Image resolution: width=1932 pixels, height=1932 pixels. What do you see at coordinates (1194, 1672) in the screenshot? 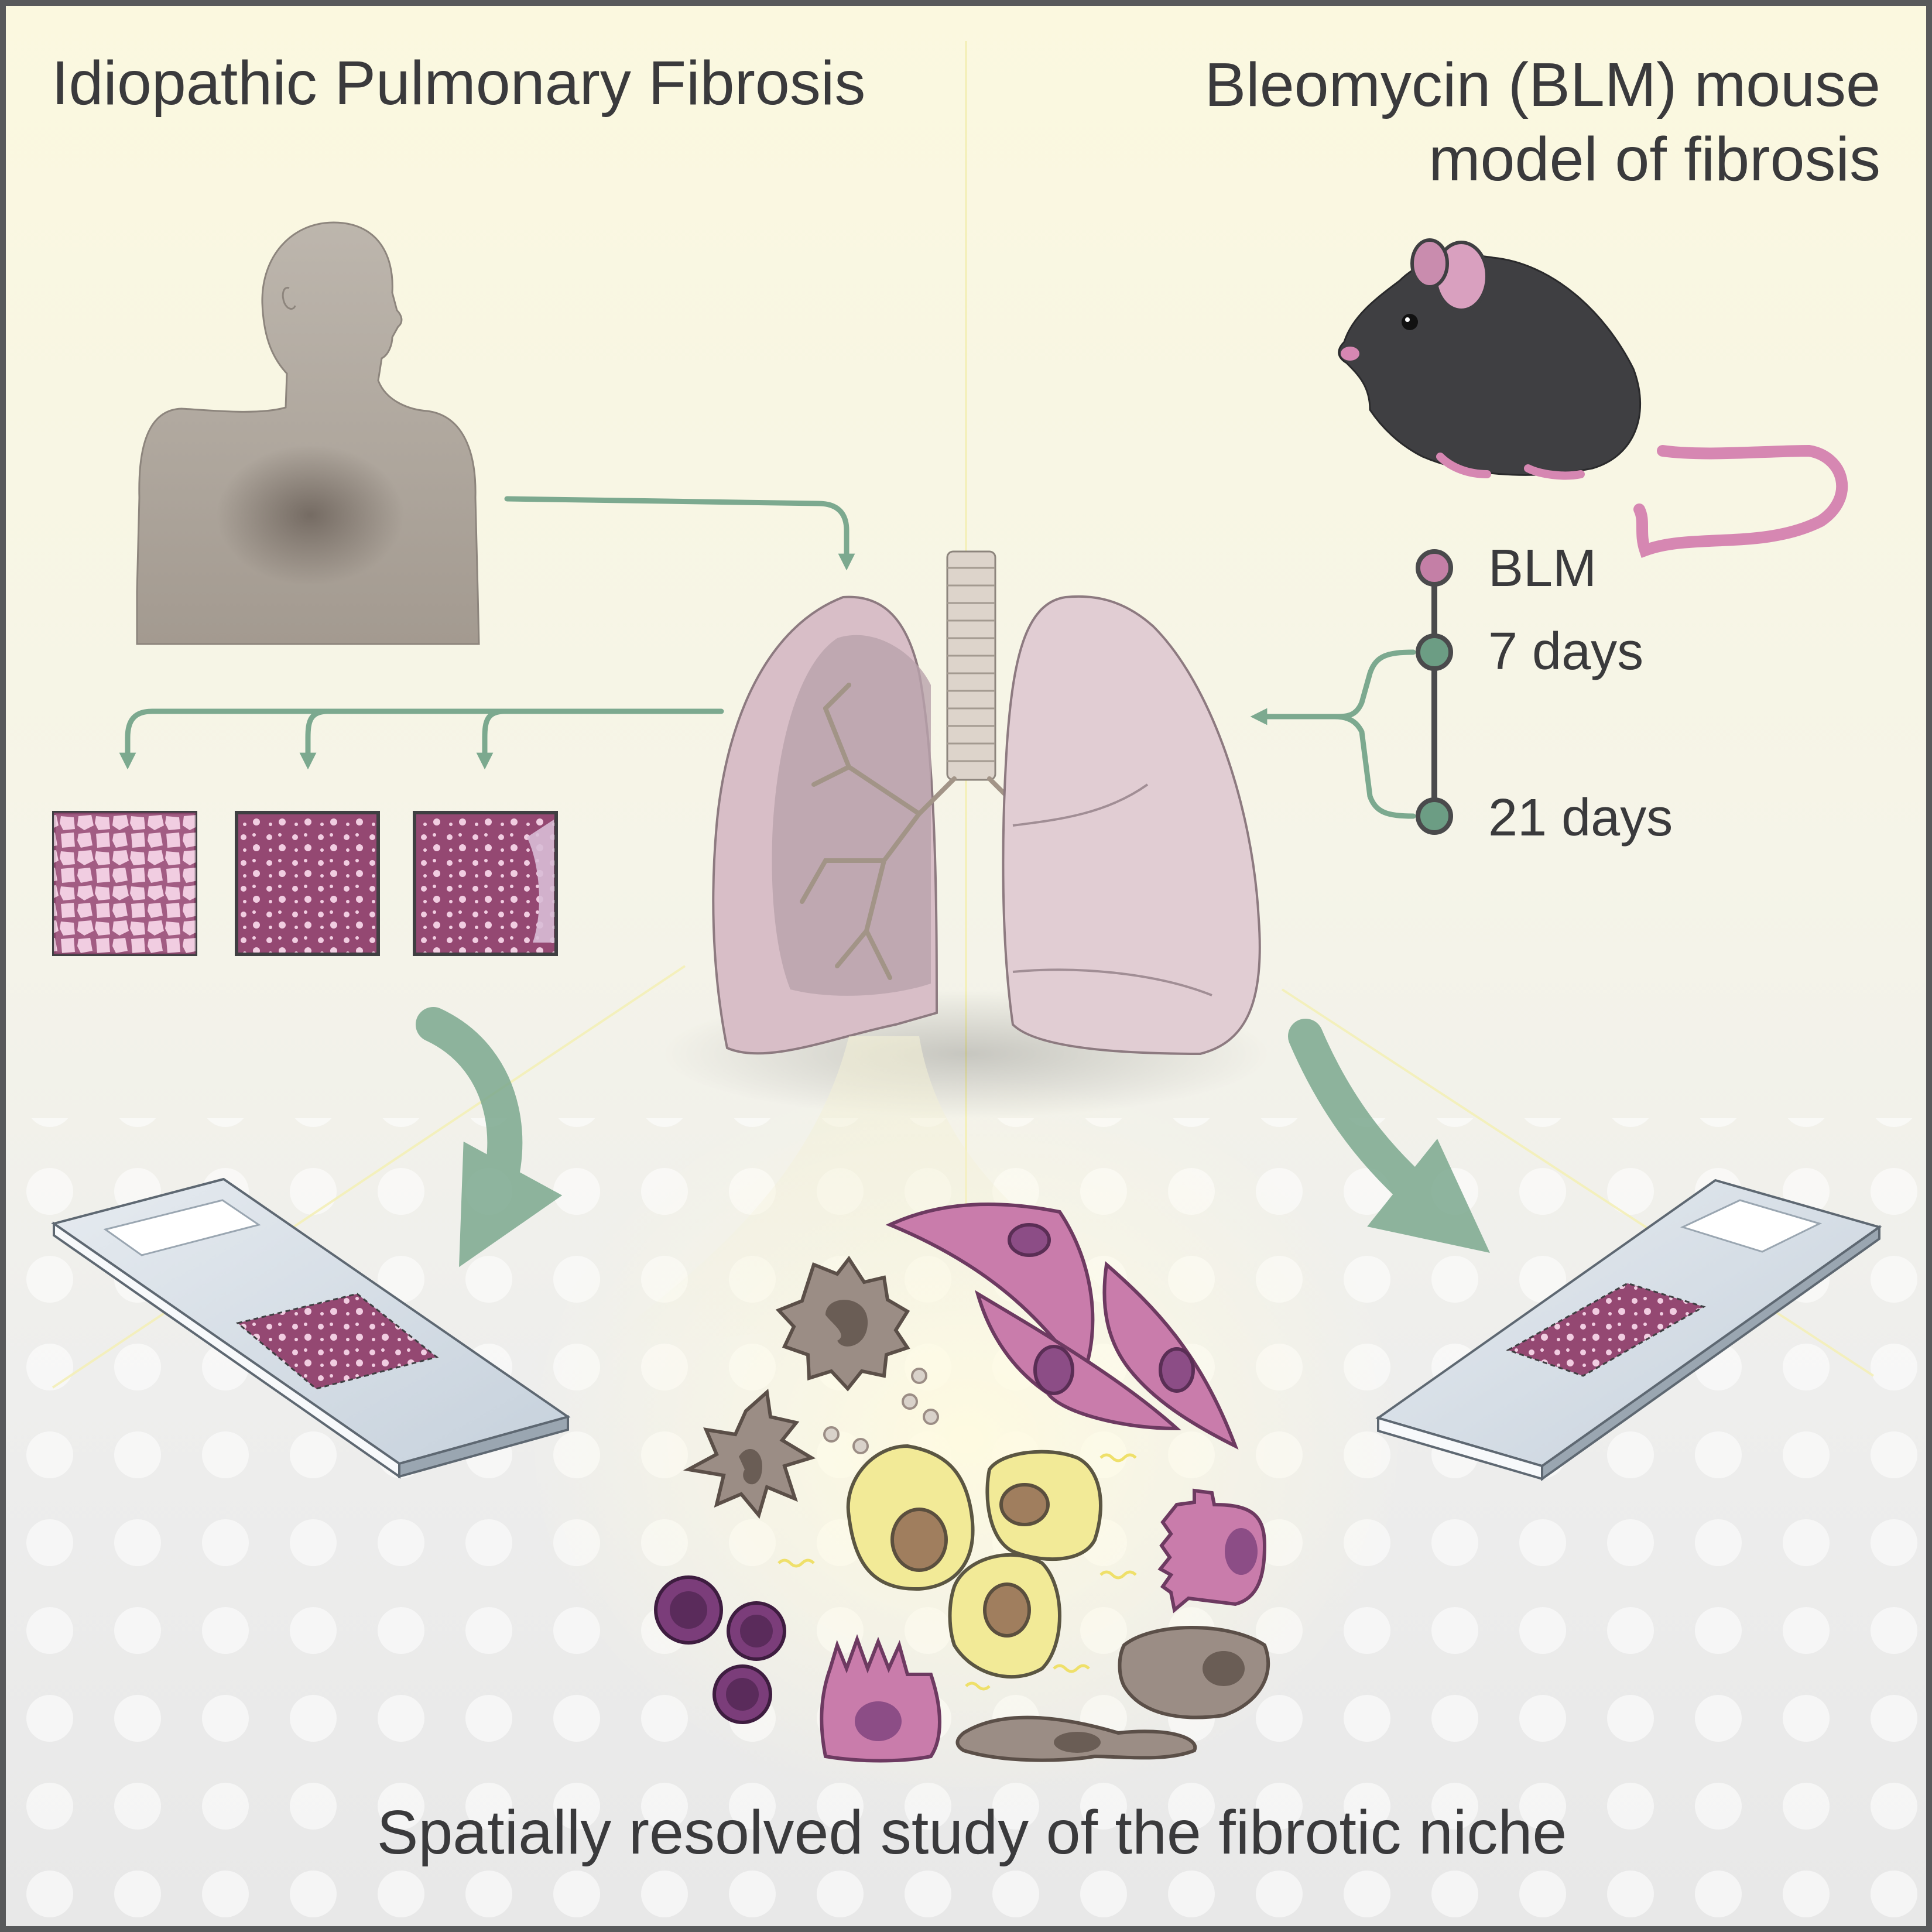
I see `mesenchymal-cell` at bounding box center [1194, 1672].